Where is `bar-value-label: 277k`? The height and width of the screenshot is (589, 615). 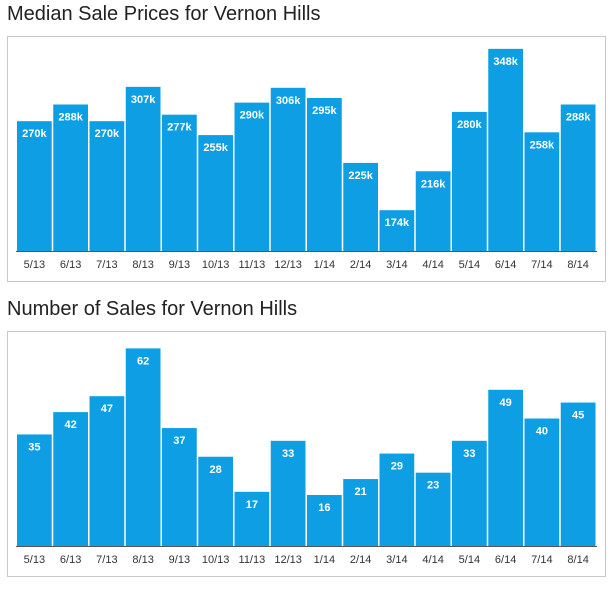
bar-value-label: 277k is located at coordinates (179, 128).